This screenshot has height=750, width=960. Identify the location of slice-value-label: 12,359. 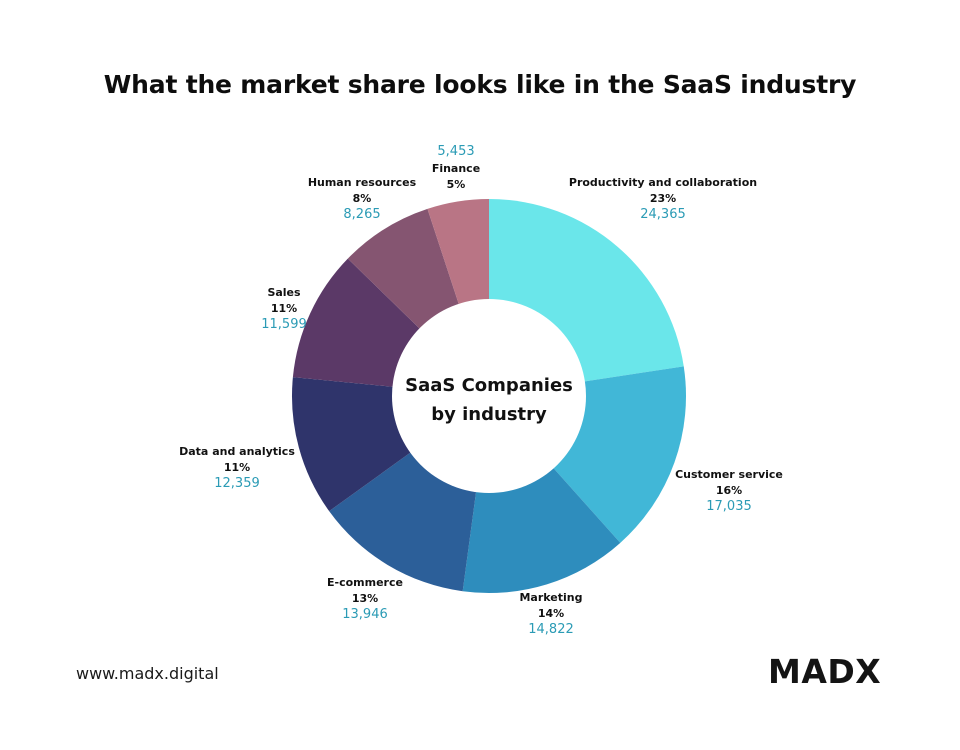
(237, 483).